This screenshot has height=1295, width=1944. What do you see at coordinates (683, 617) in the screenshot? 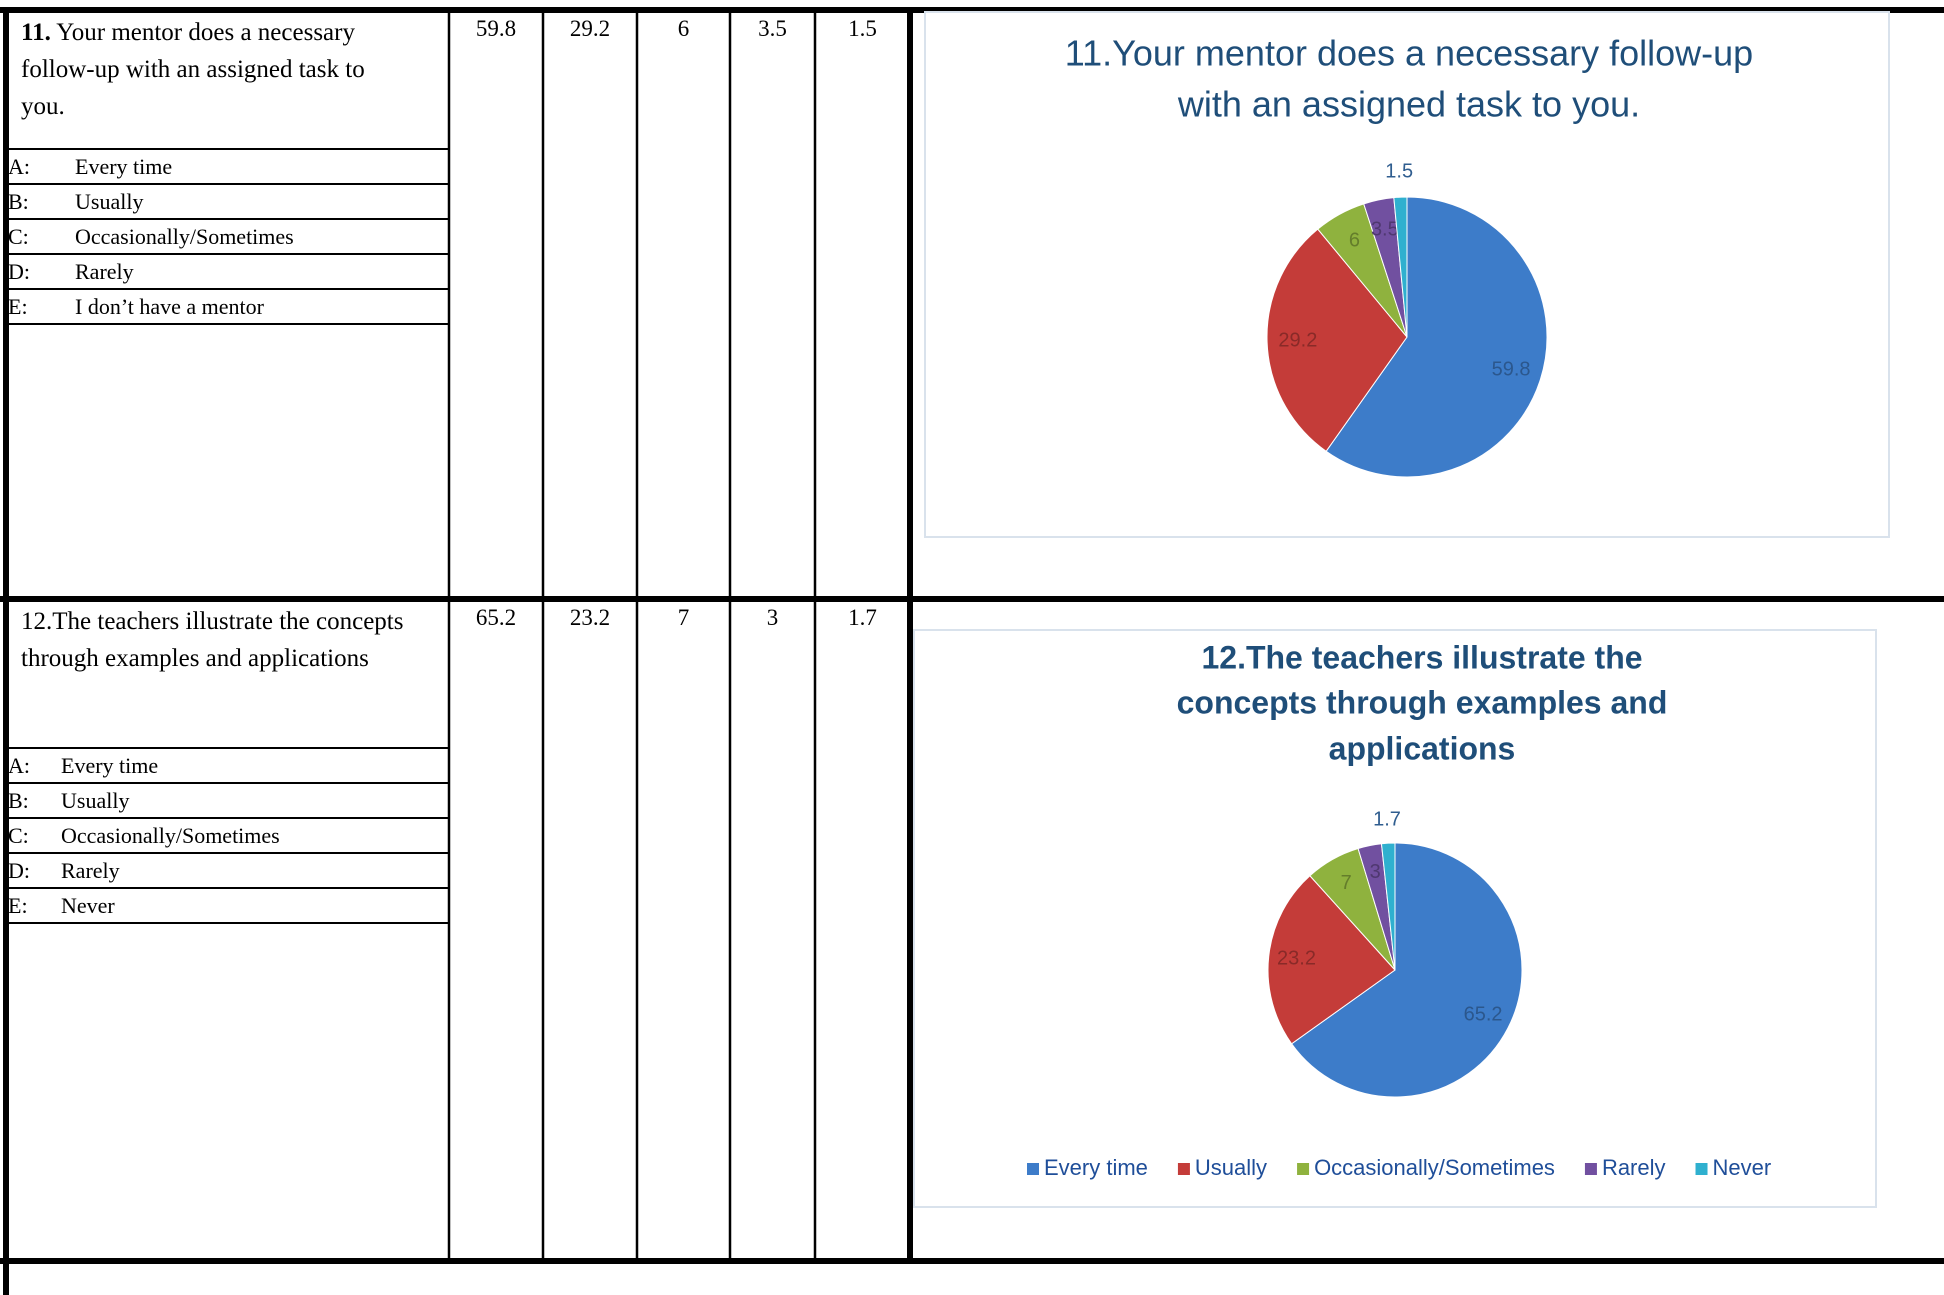
I see `table-value: 7` at bounding box center [683, 617].